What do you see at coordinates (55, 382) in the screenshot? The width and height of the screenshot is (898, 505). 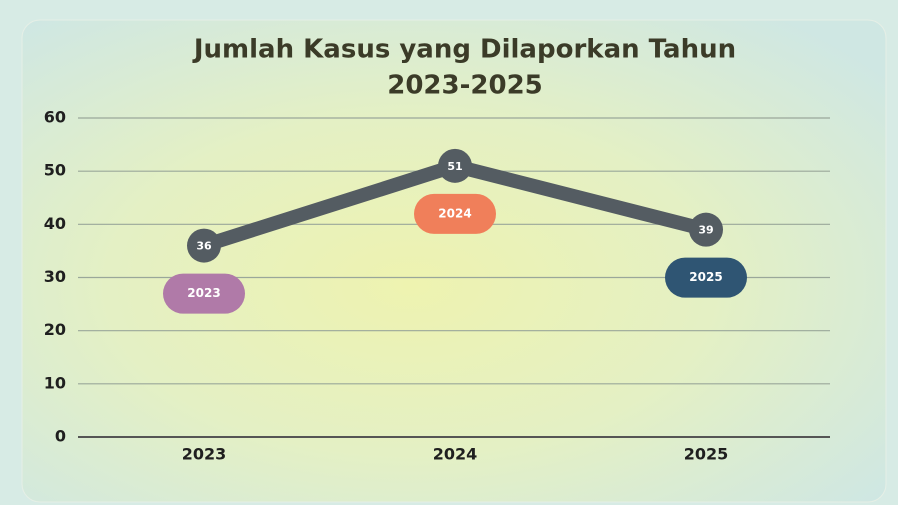 I see `y-tick-label: 10` at bounding box center [55, 382].